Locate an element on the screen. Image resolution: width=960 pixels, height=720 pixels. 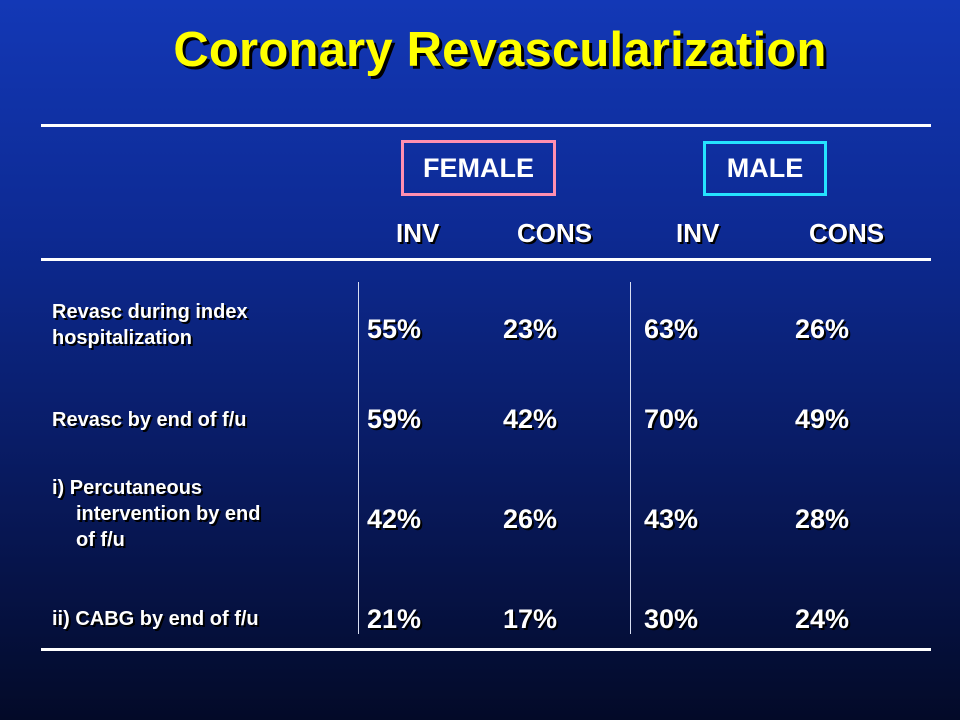
cell-cabg-female-inv: 21% is located at coordinates (394, 619).